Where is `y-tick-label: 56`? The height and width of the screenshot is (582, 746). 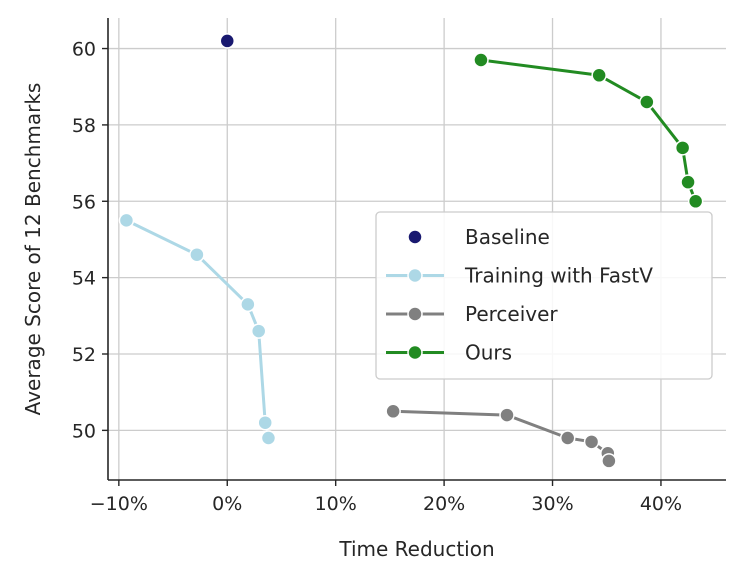
y-tick-label: 56 is located at coordinates (84, 202).